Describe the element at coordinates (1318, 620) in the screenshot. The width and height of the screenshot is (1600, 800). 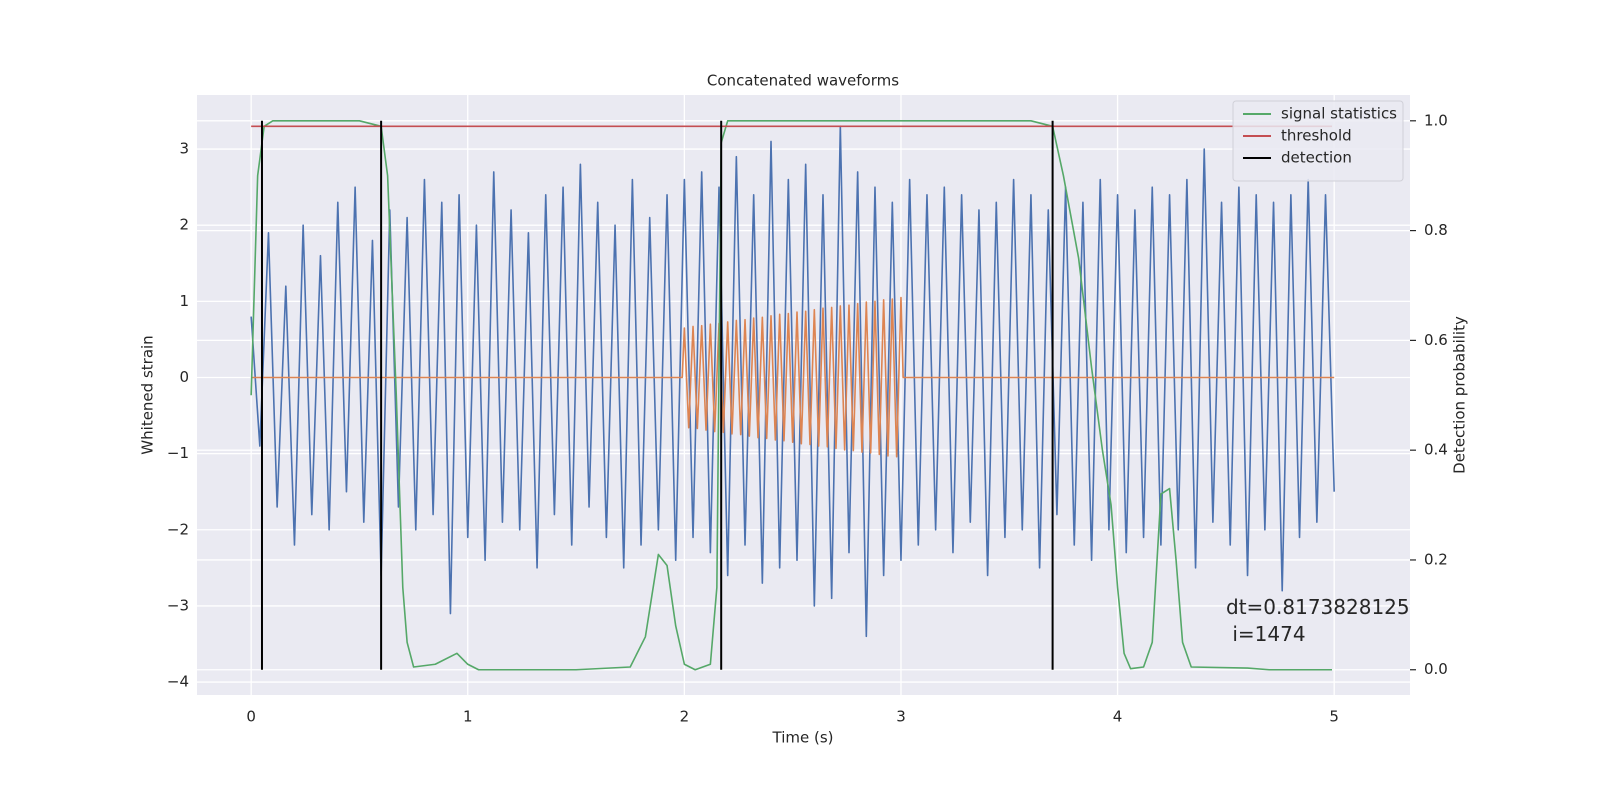
I see `annotation: dt=0.8173828125 i=1474` at that location.